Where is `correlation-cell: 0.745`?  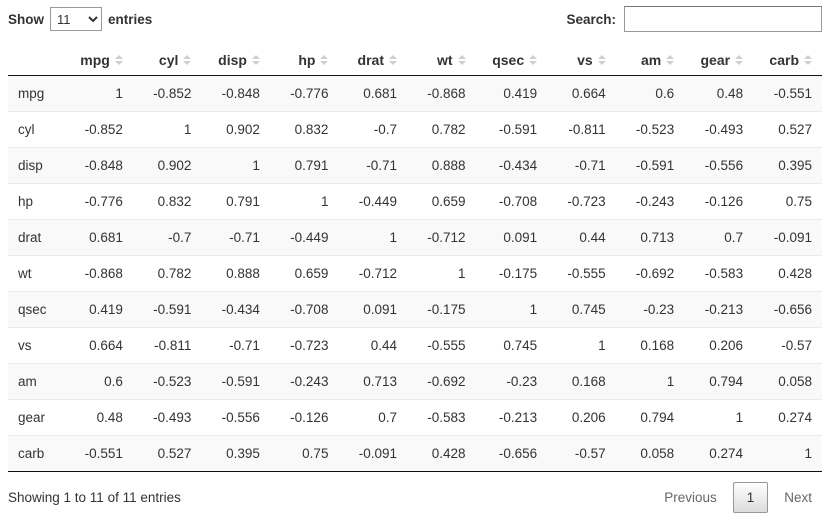 correlation-cell: 0.745 is located at coordinates (511, 345).